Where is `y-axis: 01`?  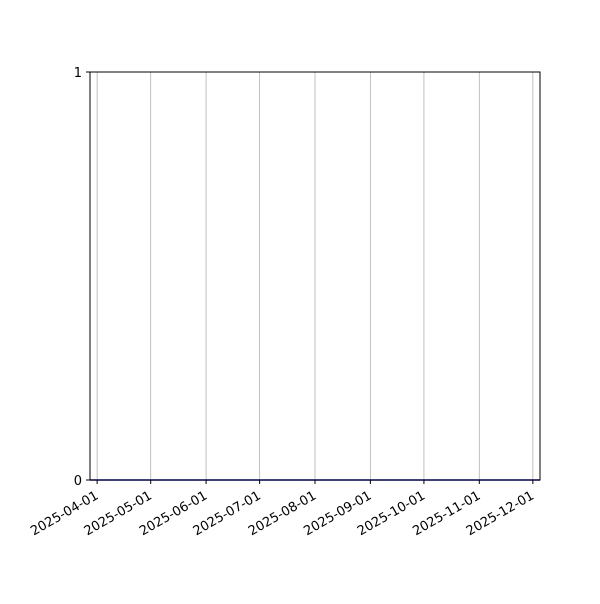 y-axis: 01 is located at coordinates (82, 277).